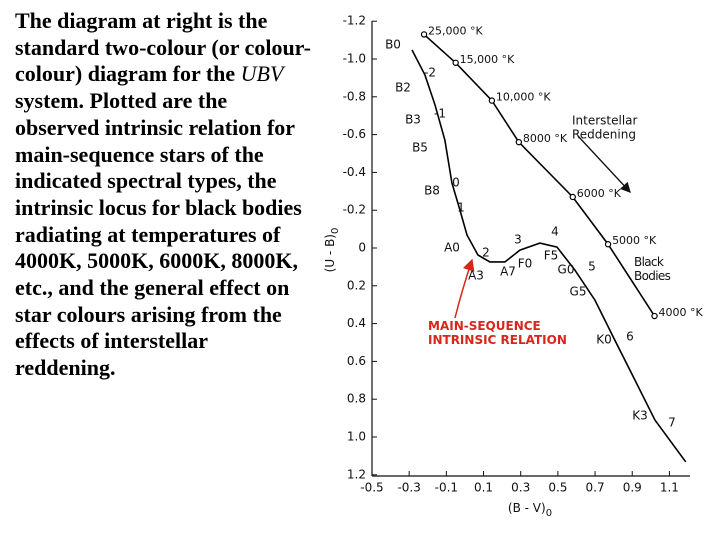 This screenshot has height=540, width=720. I want to click on y-tick-label: 1.2, so click(356, 474).